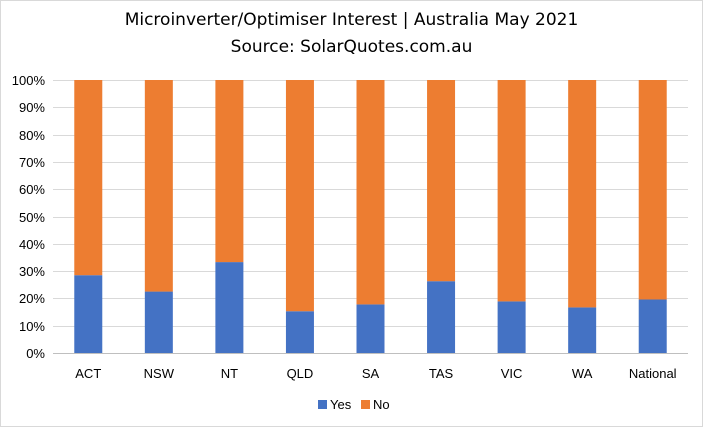 The image size is (703, 427). What do you see at coordinates (300, 373) in the screenshot?
I see `x-tick-label: QLD` at bounding box center [300, 373].